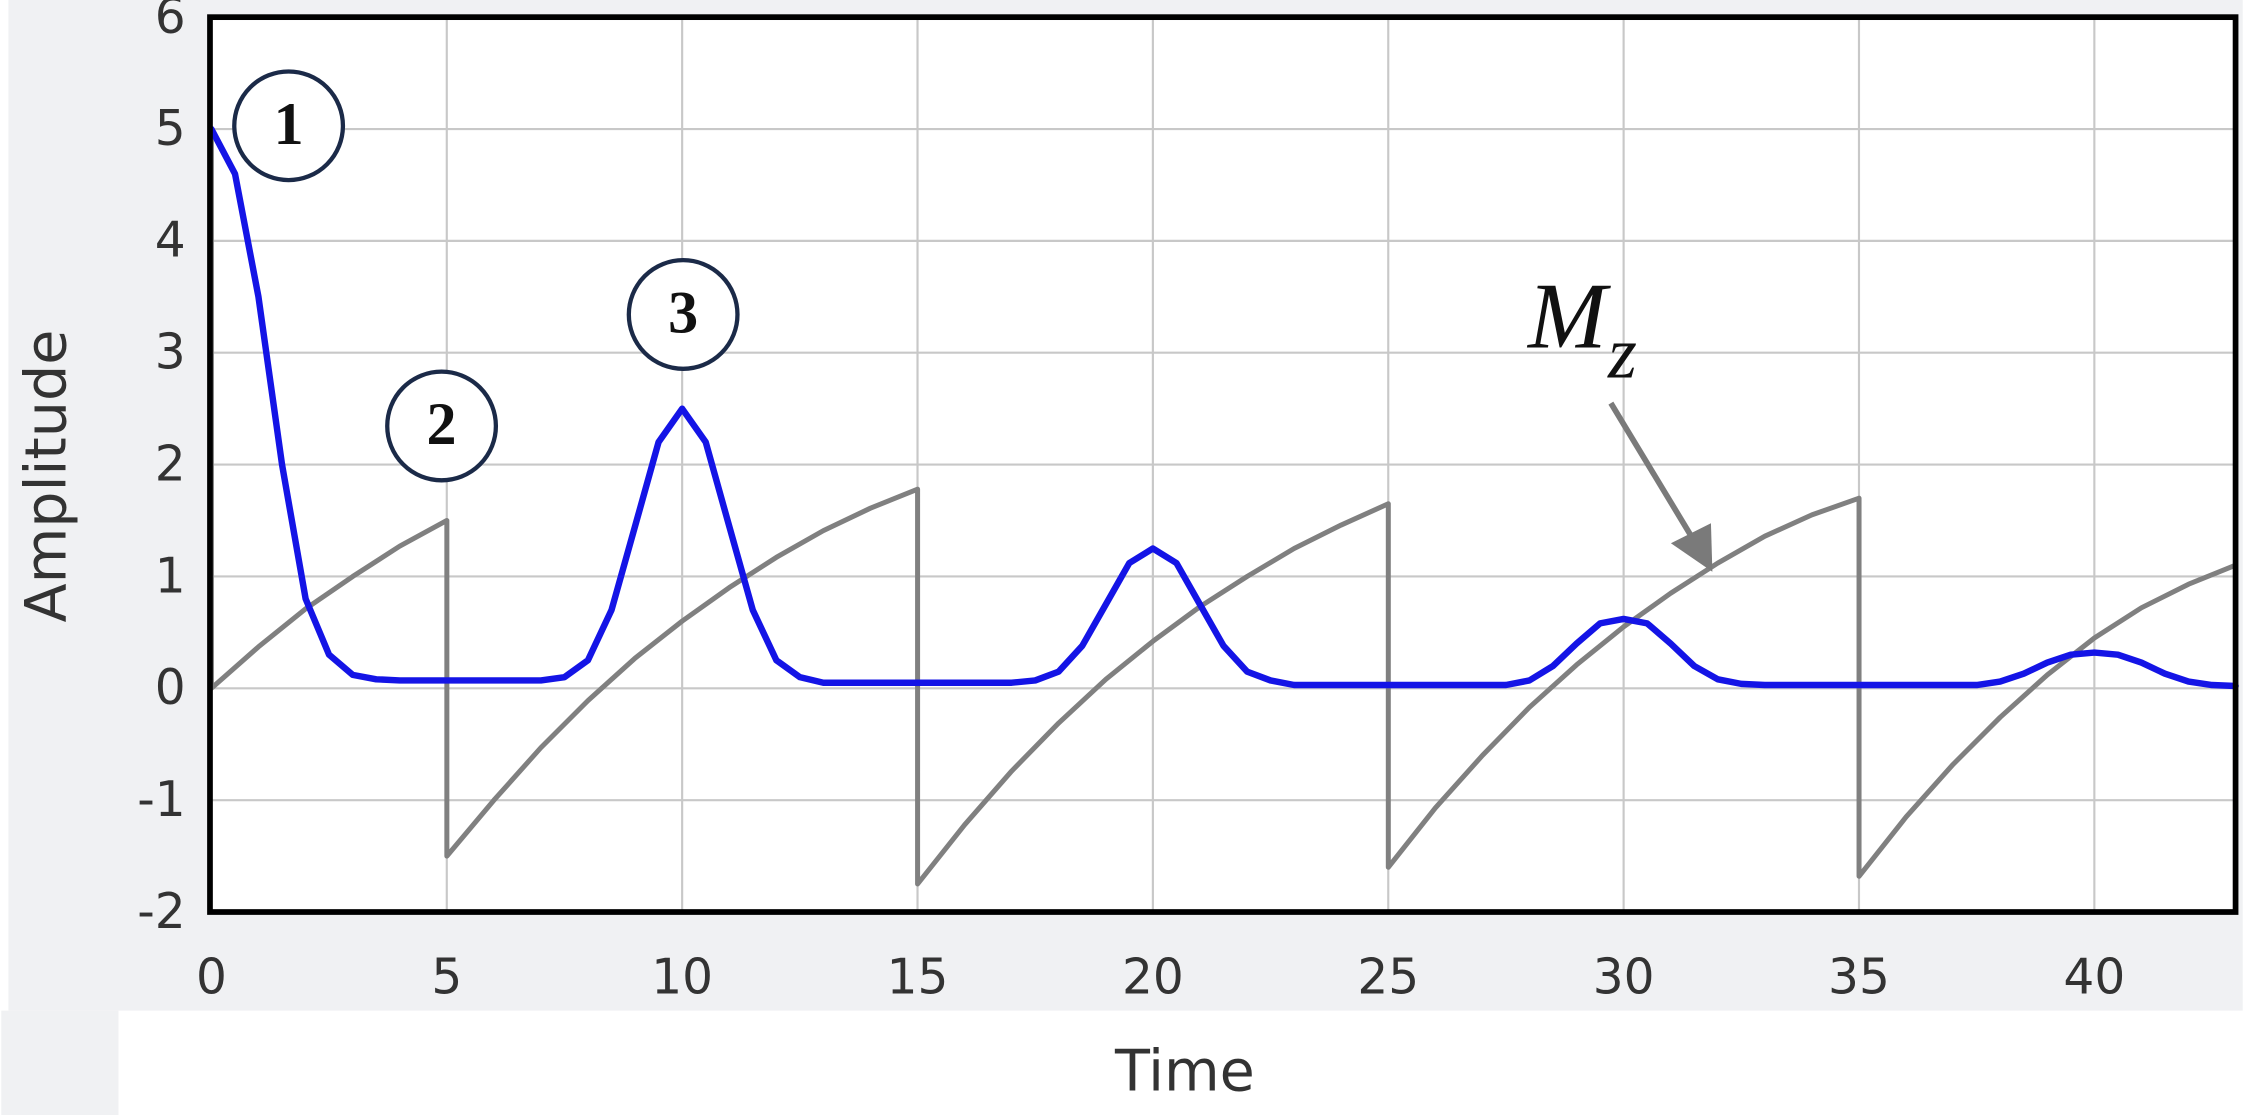 The image size is (2244, 1115). I want to click on mz-label-sub: z, so click(1622, 353).